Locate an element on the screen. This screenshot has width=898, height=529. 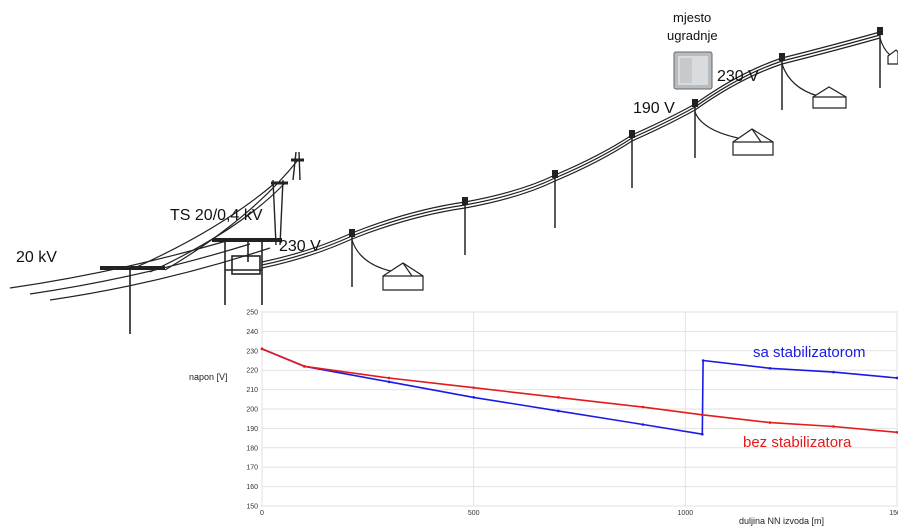
x-tick-labels: 0 500 1000 1500 is located at coordinates (579, 513).